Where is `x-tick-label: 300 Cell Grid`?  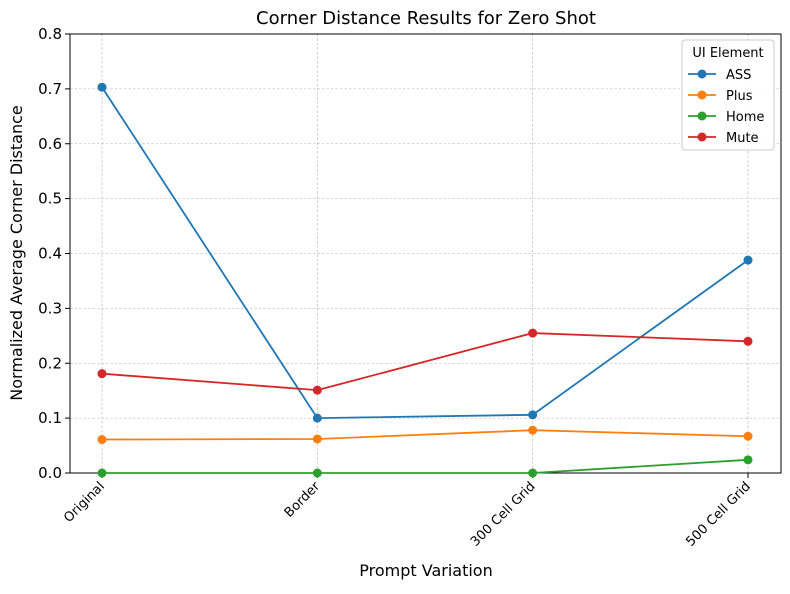 x-tick-label: 300 Cell Grid is located at coordinates (503, 514).